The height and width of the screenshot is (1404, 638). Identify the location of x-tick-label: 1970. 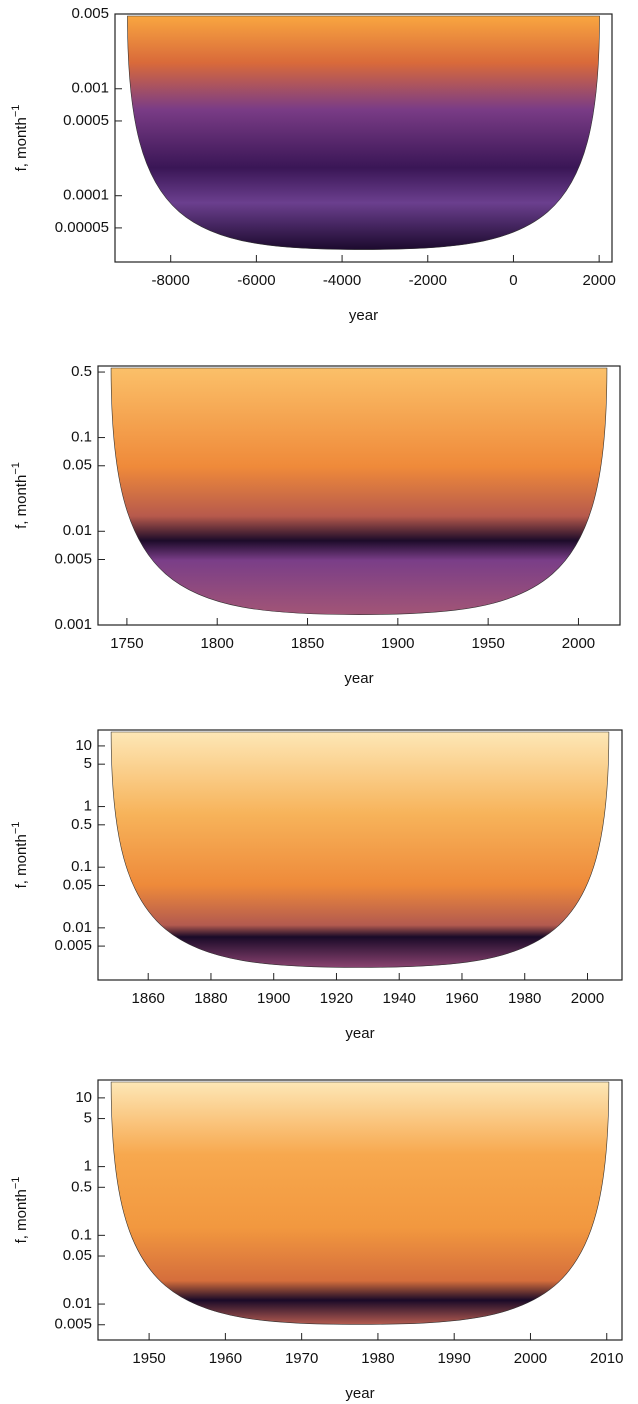
(301, 1358).